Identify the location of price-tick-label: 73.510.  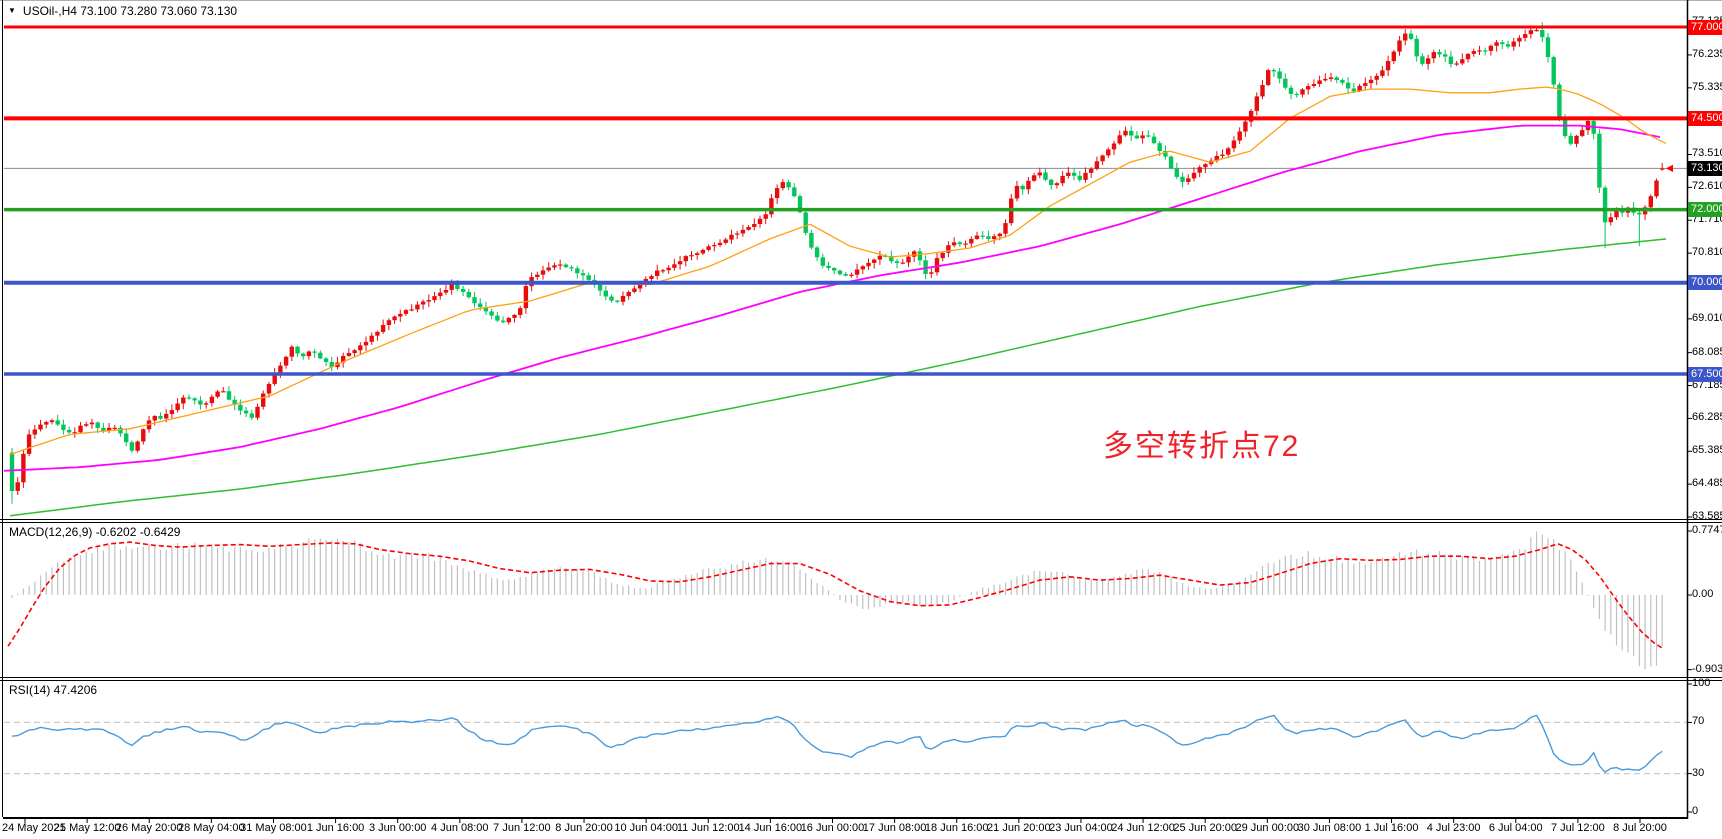
(1707, 153).